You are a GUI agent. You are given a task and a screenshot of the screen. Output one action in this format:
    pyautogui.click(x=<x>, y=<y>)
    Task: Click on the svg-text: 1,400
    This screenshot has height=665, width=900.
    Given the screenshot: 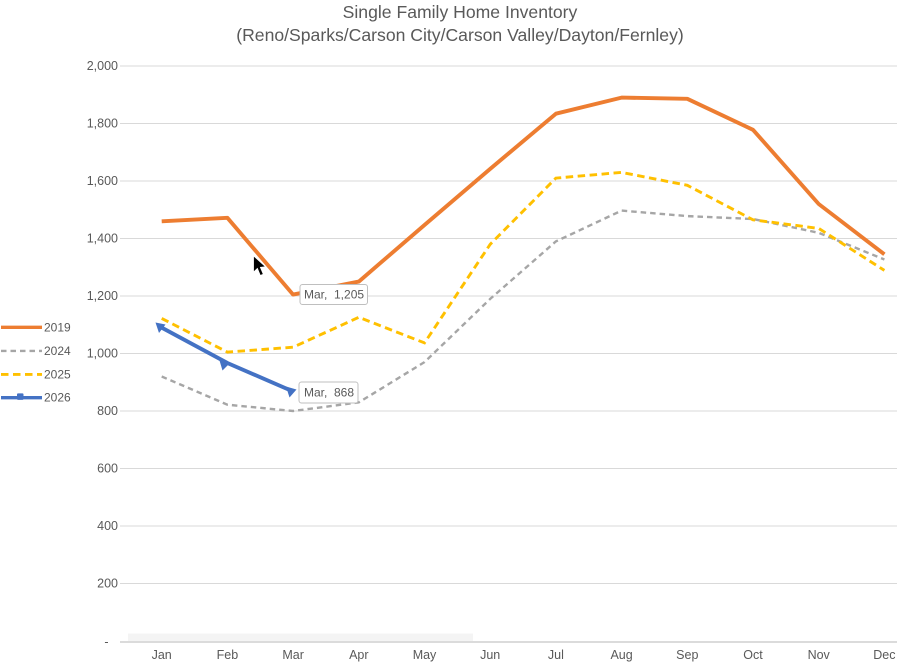 What is the action you would take?
    pyautogui.click(x=102, y=239)
    